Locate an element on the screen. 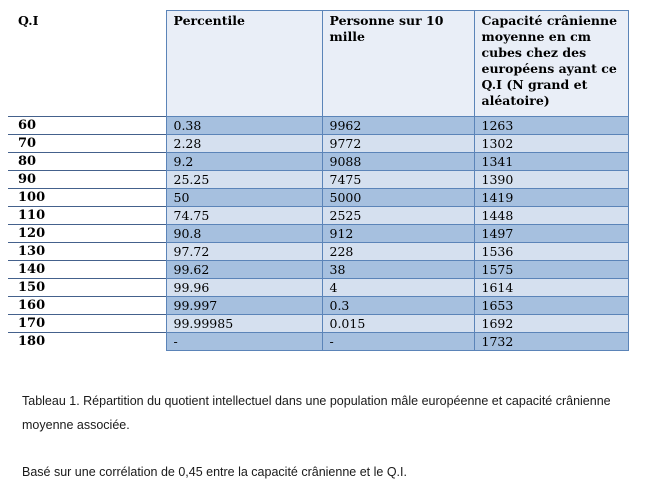 This screenshot has width=655, height=493. cell-percentile: 9.2 is located at coordinates (244, 161).